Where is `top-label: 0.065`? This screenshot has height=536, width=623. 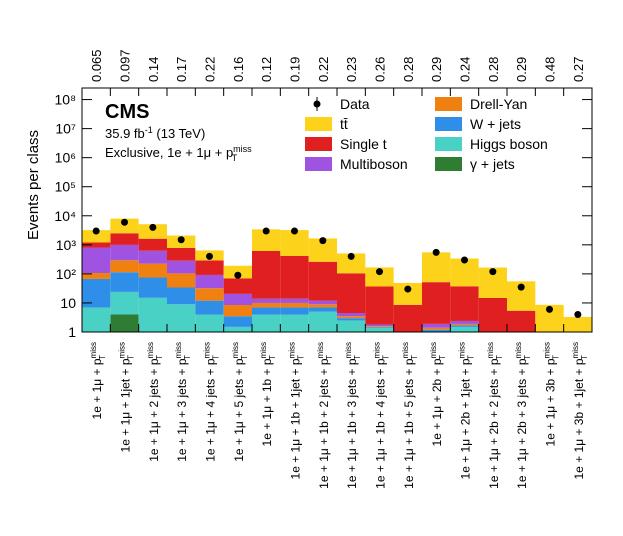 top-label: 0.065 is located at coordinates (96, 65).